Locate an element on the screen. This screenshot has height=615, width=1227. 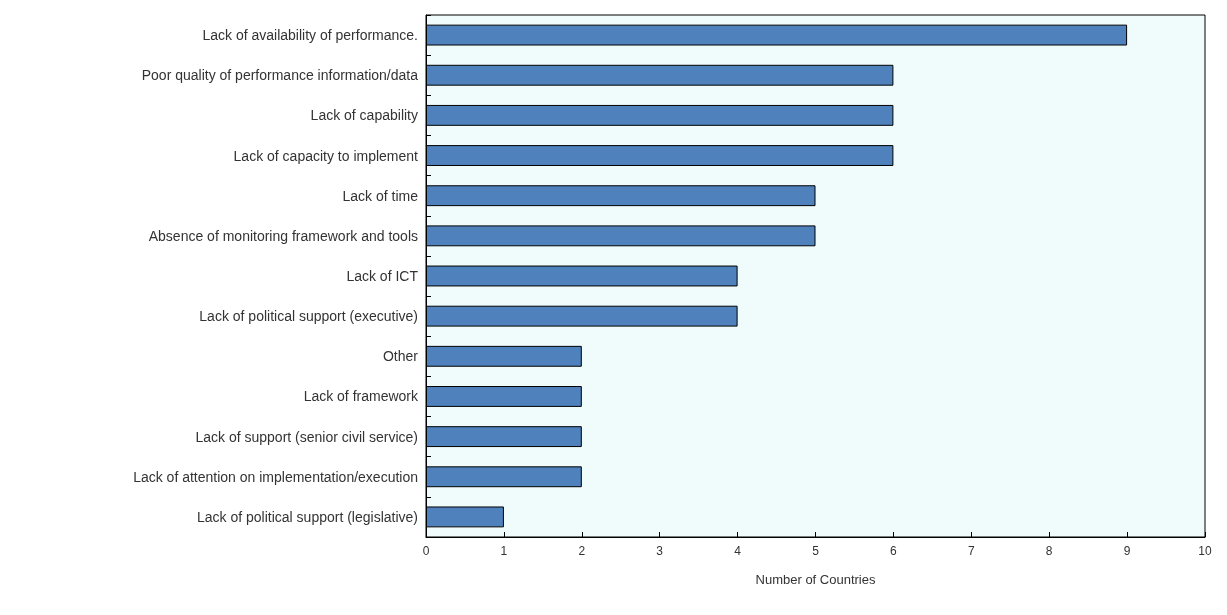
y-tick-label: Lack of availability of performance. is located at coordinates (310, 35).